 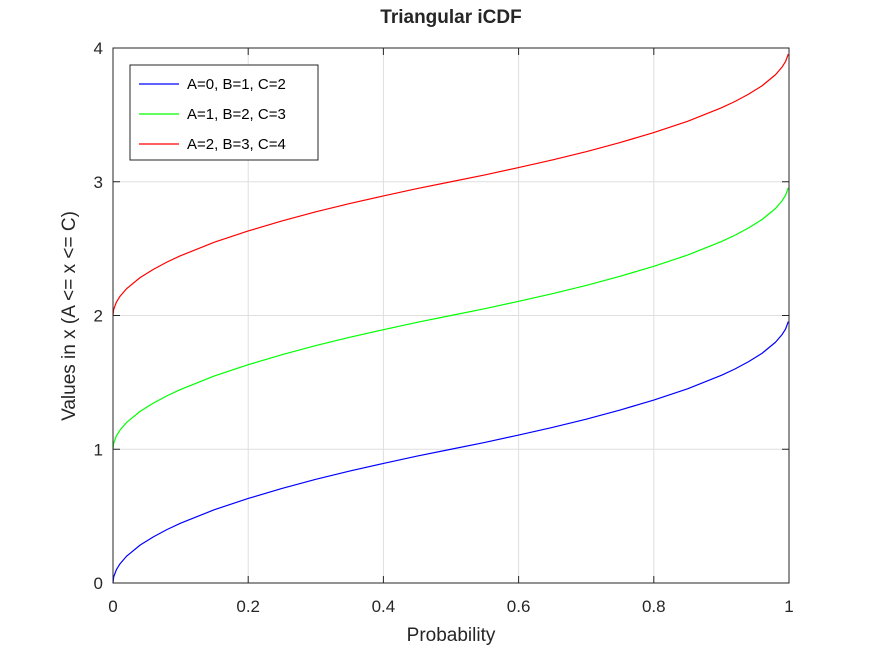 What do you see at coordinates (450, 17) in the screenshot?
I see `chart-title: Triangular iCDF` at bounding box center [450, 17].